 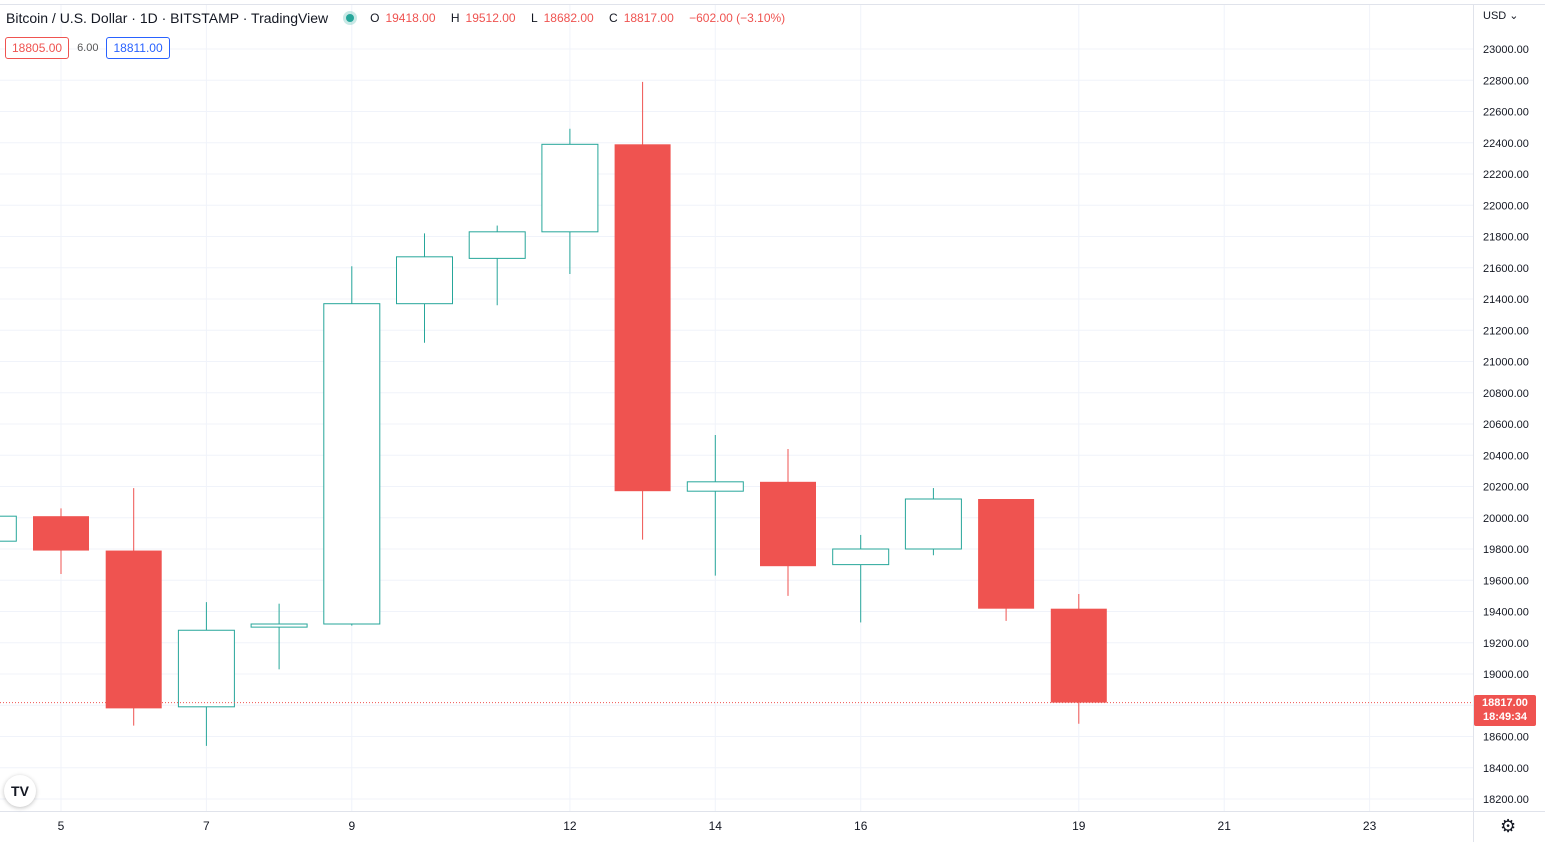 I want to click on y-tick-label: 18600.00, so click(x=1506, y=738).